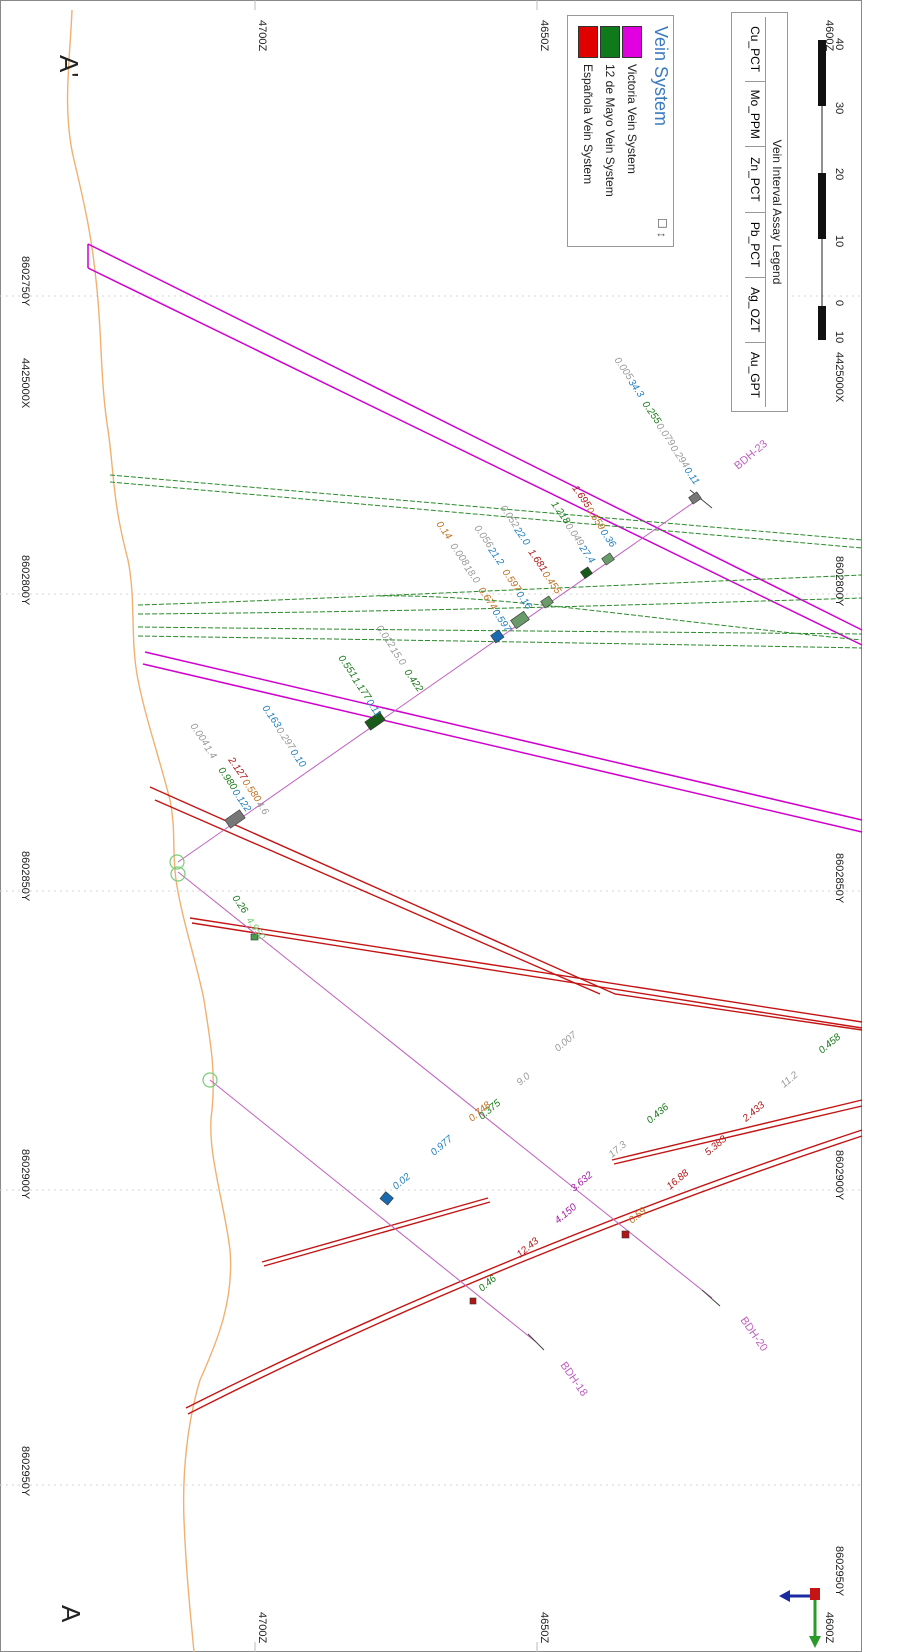 The image size is (907, 1652). I want to click on swatch-mayo, so click(610, 42).